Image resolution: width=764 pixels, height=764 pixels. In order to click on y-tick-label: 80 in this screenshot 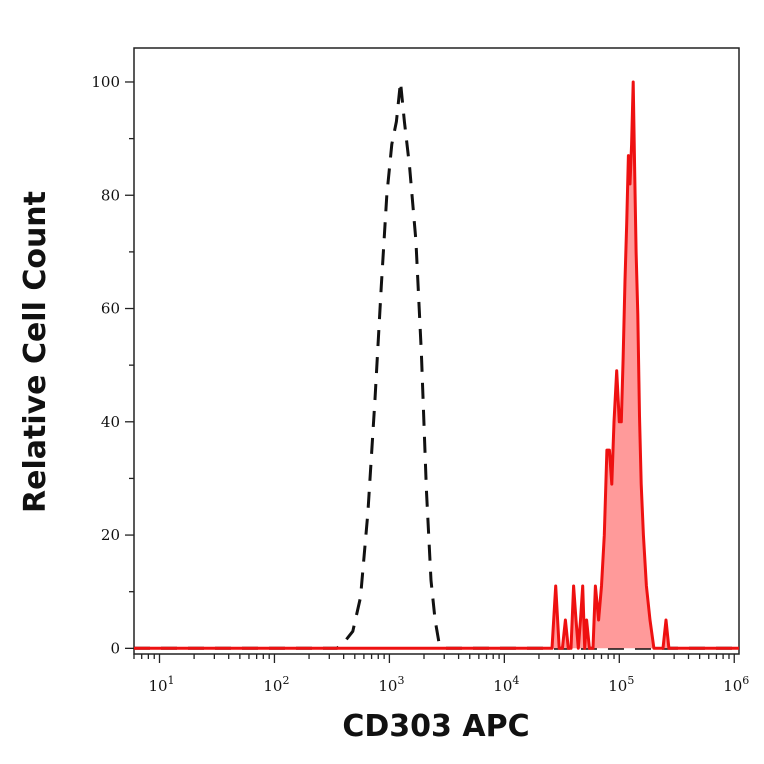, I will do `click(110, 195)`.